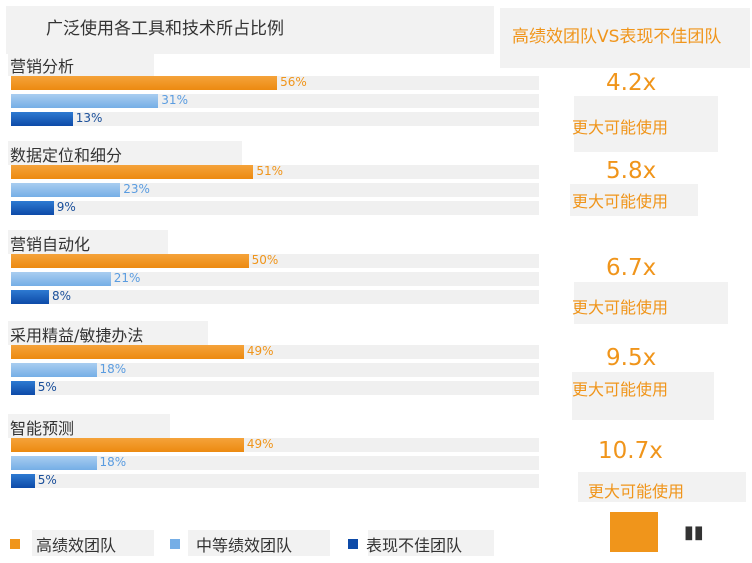 The width and height of the screenshot is (752, 563). What do you see at coordinates (414, 545) in the screenshot?
I see `legend-label-low: 表现不佳团队` at bounding box center [414, 545].